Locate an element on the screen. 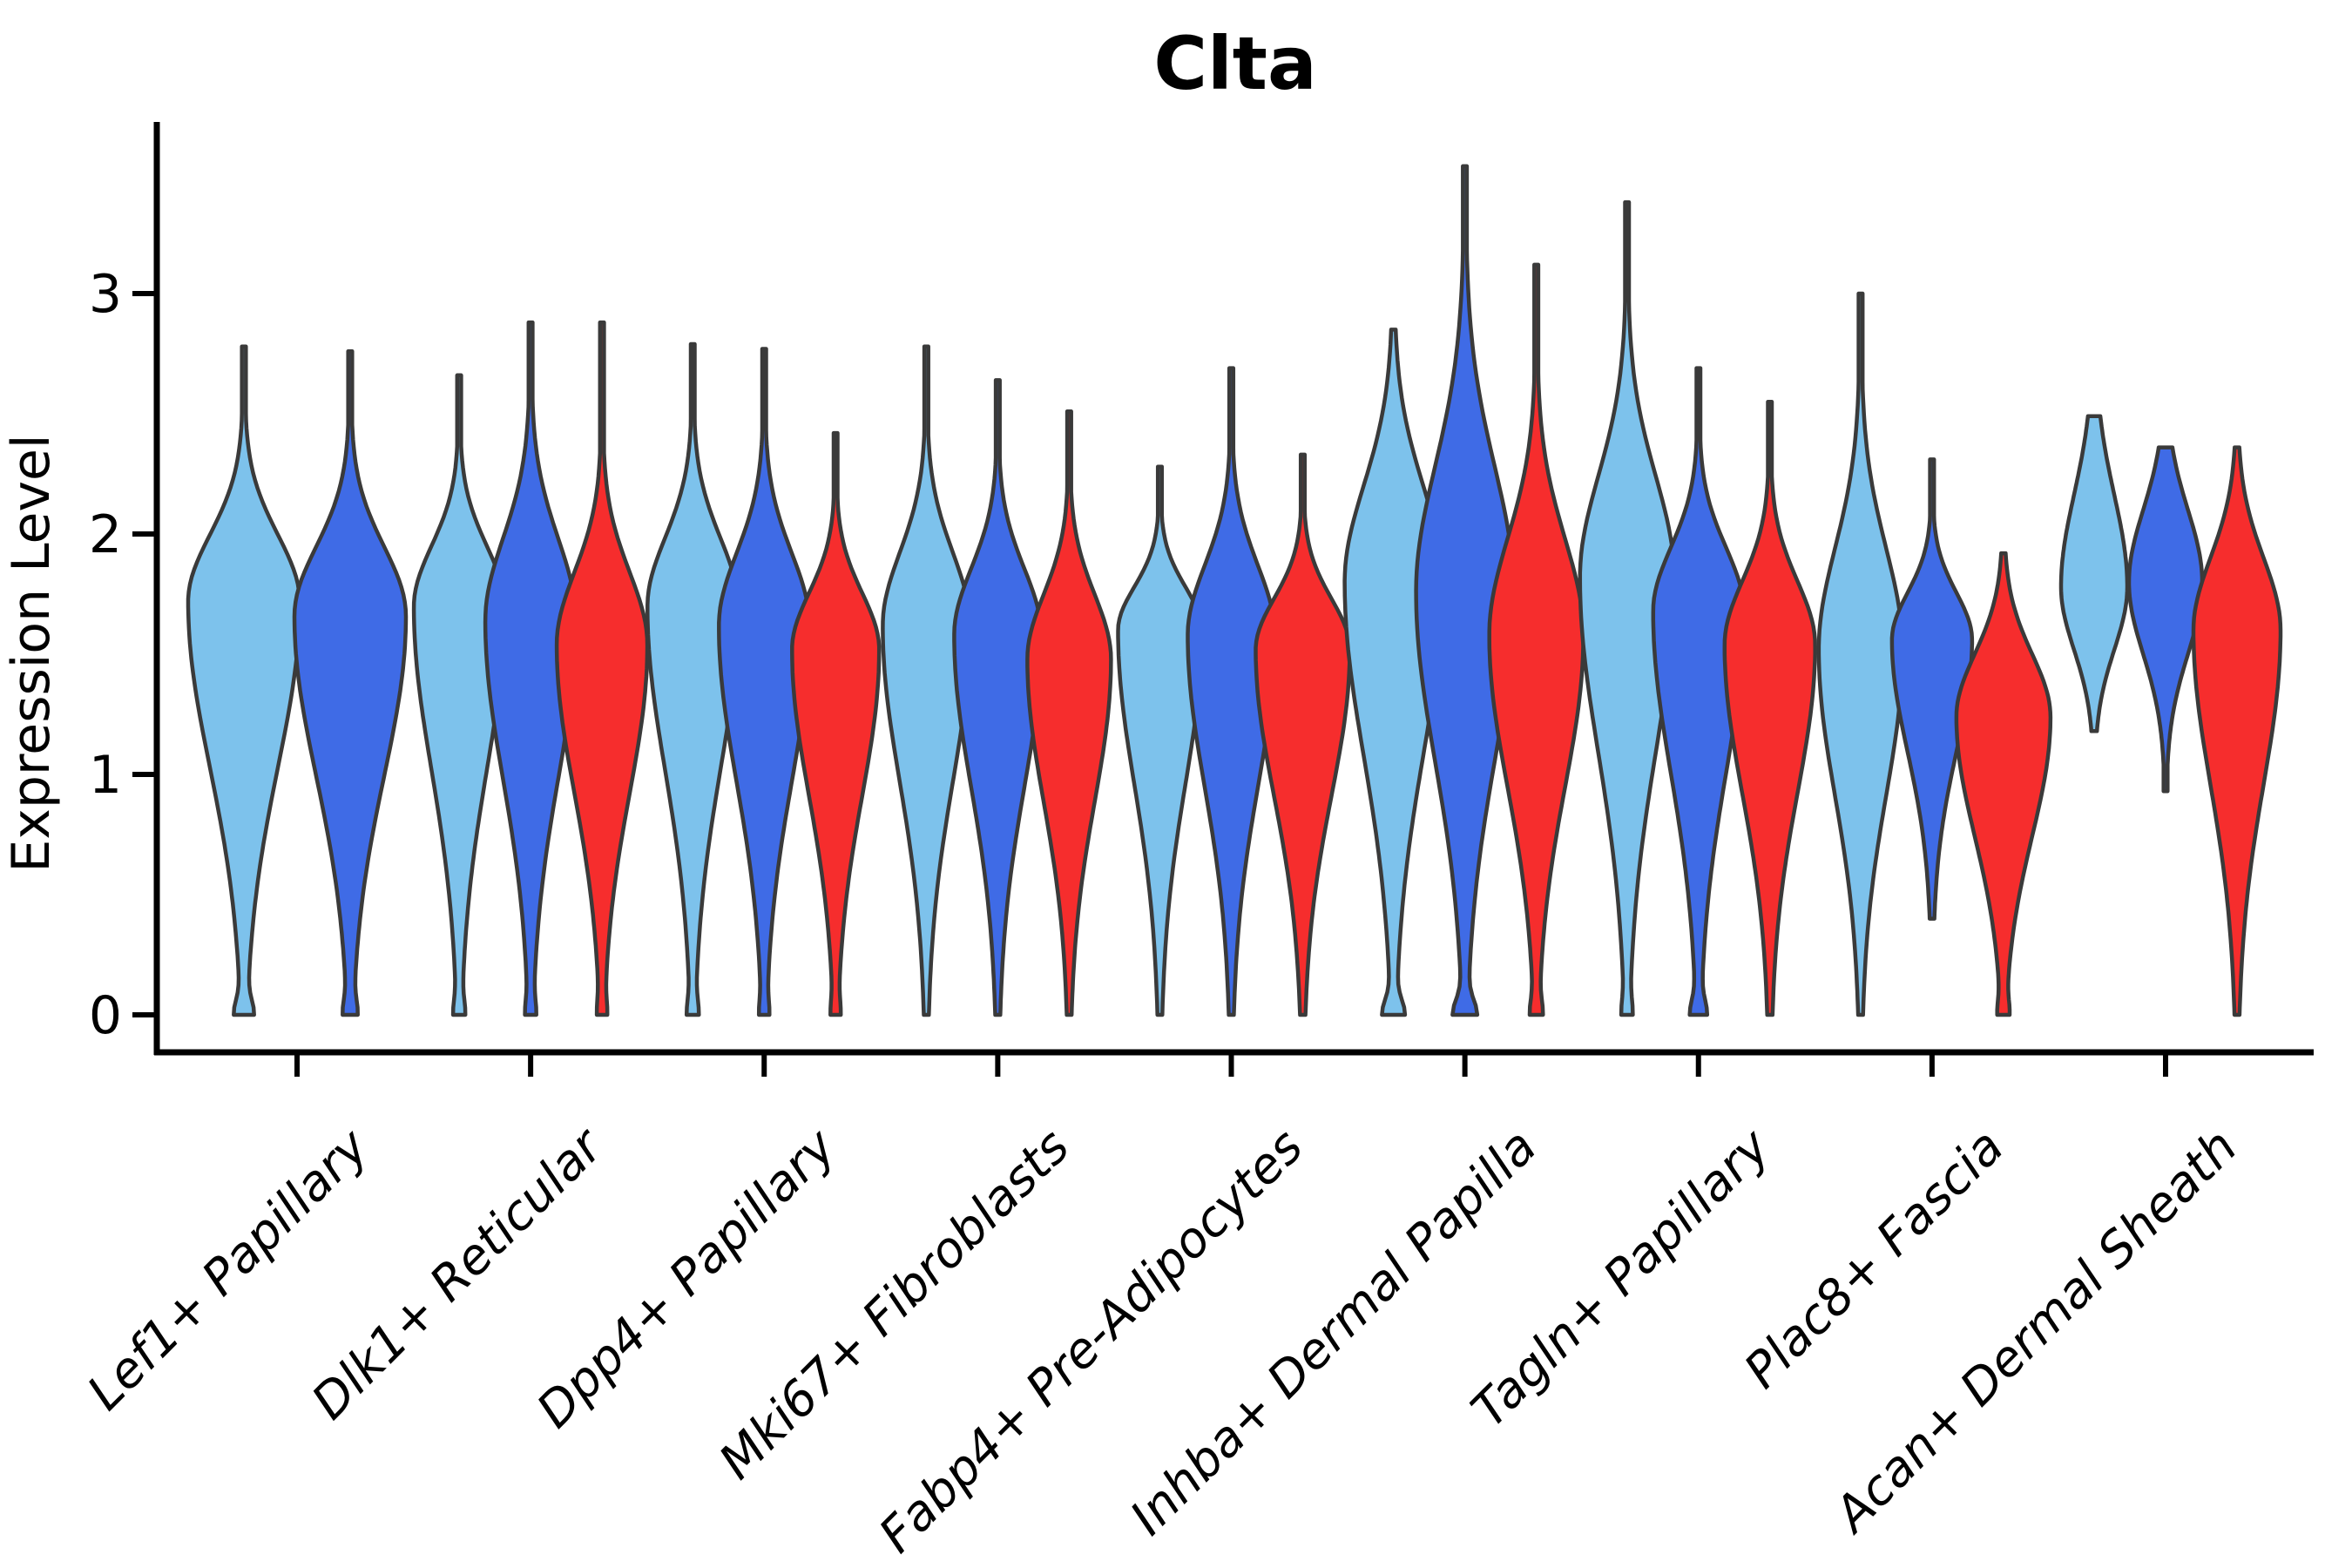  y-tick-label: 0 is located at coordinates (106, 1015).